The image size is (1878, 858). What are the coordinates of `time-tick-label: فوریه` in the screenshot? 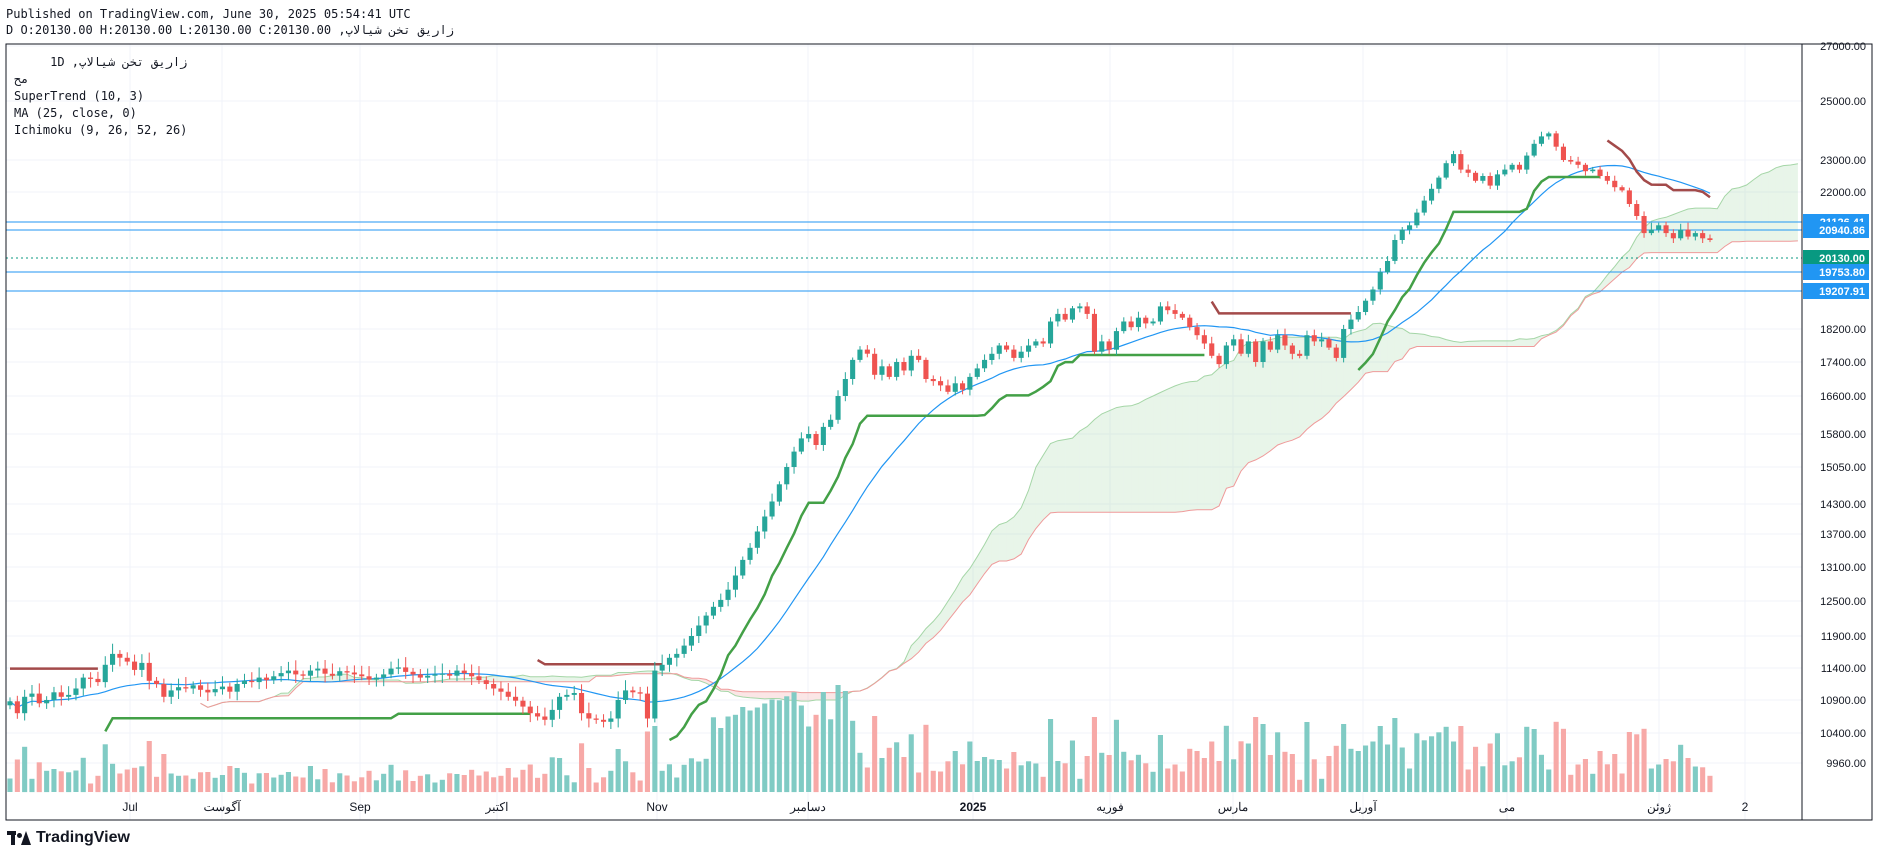 It's located at (1110, 807).